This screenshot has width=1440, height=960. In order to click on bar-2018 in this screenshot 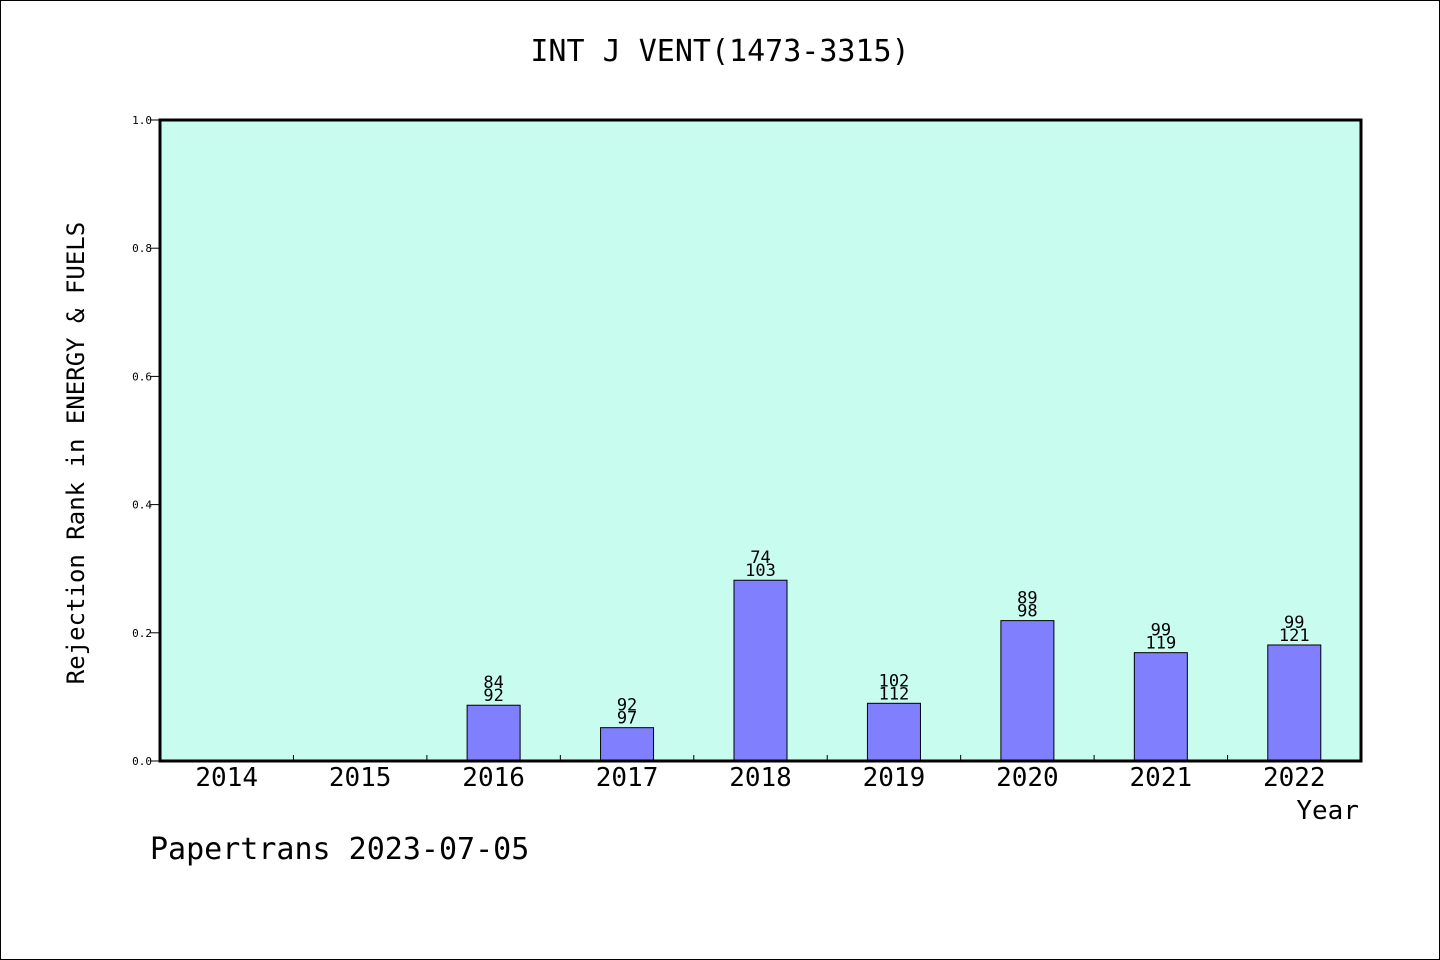, I will do `click(760, 670)`.